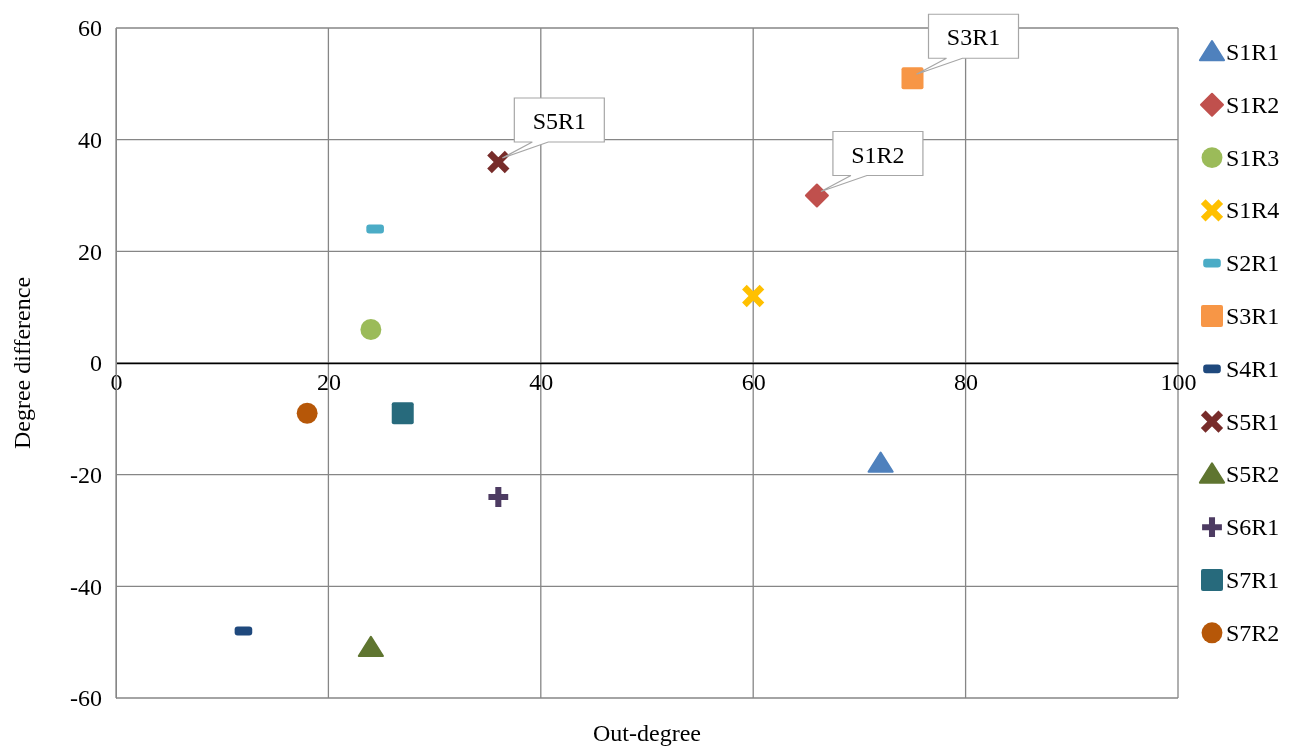 This screenshot has width=1316, height=749. Describe the element at coordinates (1253, 104) in the screenshot. I see `legend-label: S1R2` at that location.